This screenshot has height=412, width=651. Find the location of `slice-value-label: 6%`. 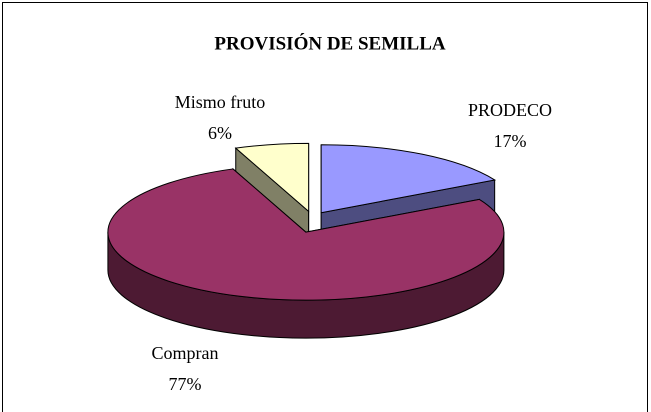

slice-value-label: 6% is located at coordinates (220, 133).